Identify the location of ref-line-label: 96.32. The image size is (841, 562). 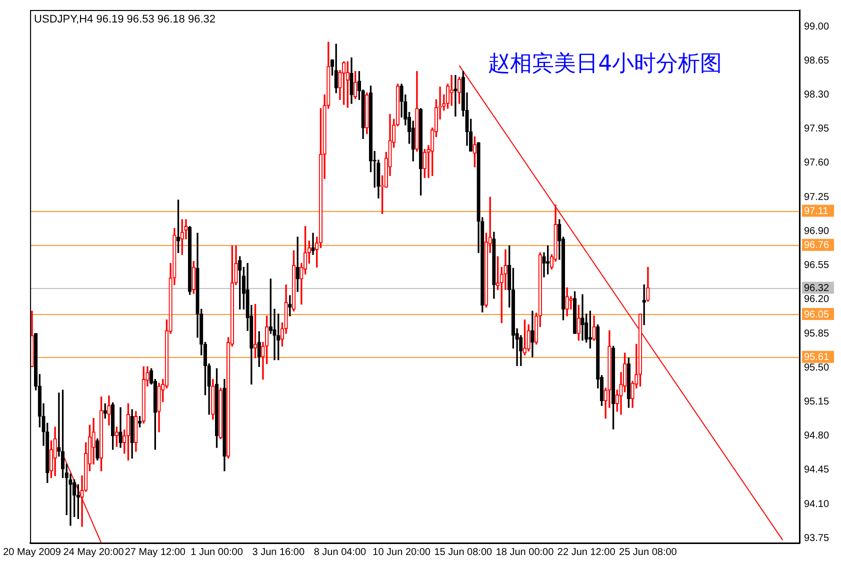
(817, 288).